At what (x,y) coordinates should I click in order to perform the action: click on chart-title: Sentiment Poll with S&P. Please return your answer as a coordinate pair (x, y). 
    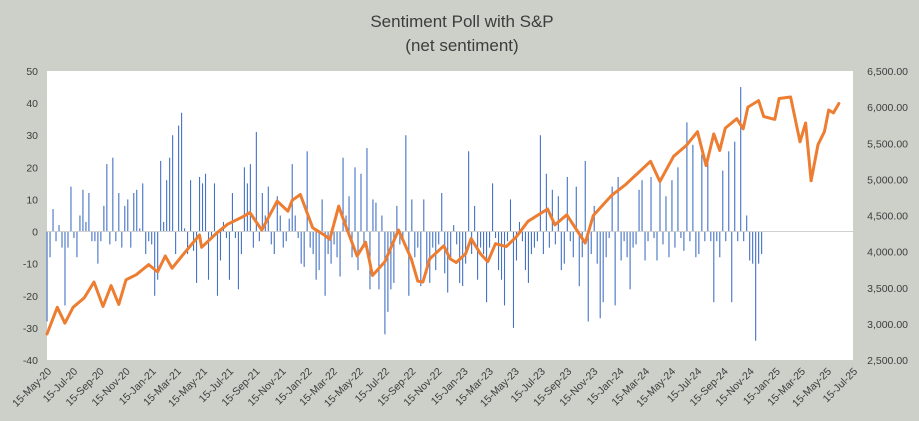
    Looking at the image, I should click on (461, 21).